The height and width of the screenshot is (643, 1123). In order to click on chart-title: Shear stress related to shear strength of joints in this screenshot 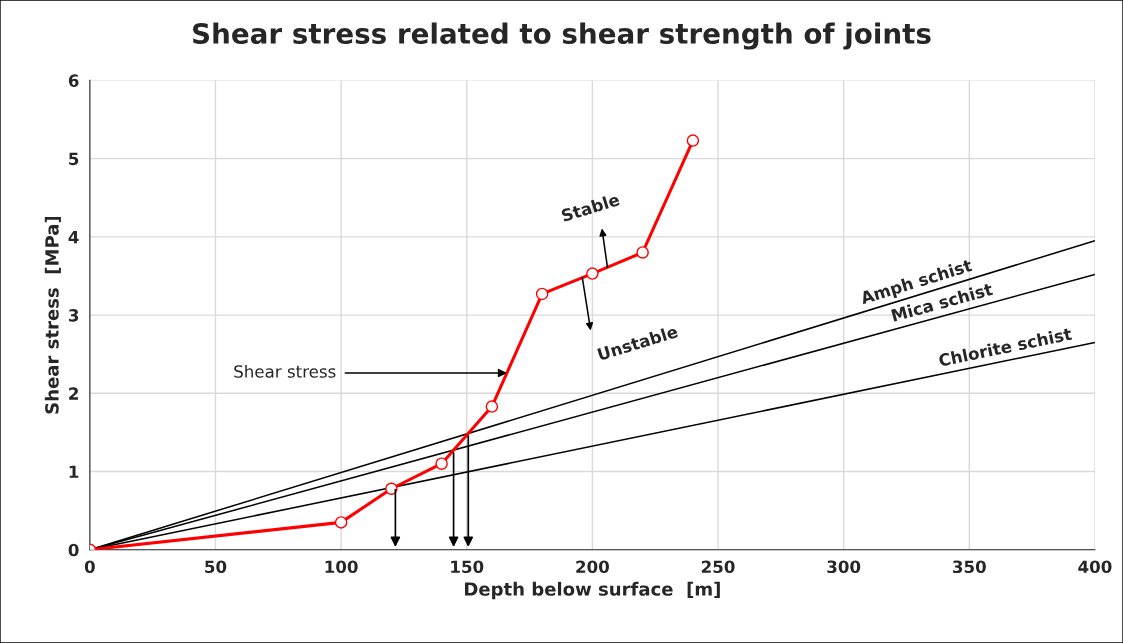, I will do `click(562, 36)`.